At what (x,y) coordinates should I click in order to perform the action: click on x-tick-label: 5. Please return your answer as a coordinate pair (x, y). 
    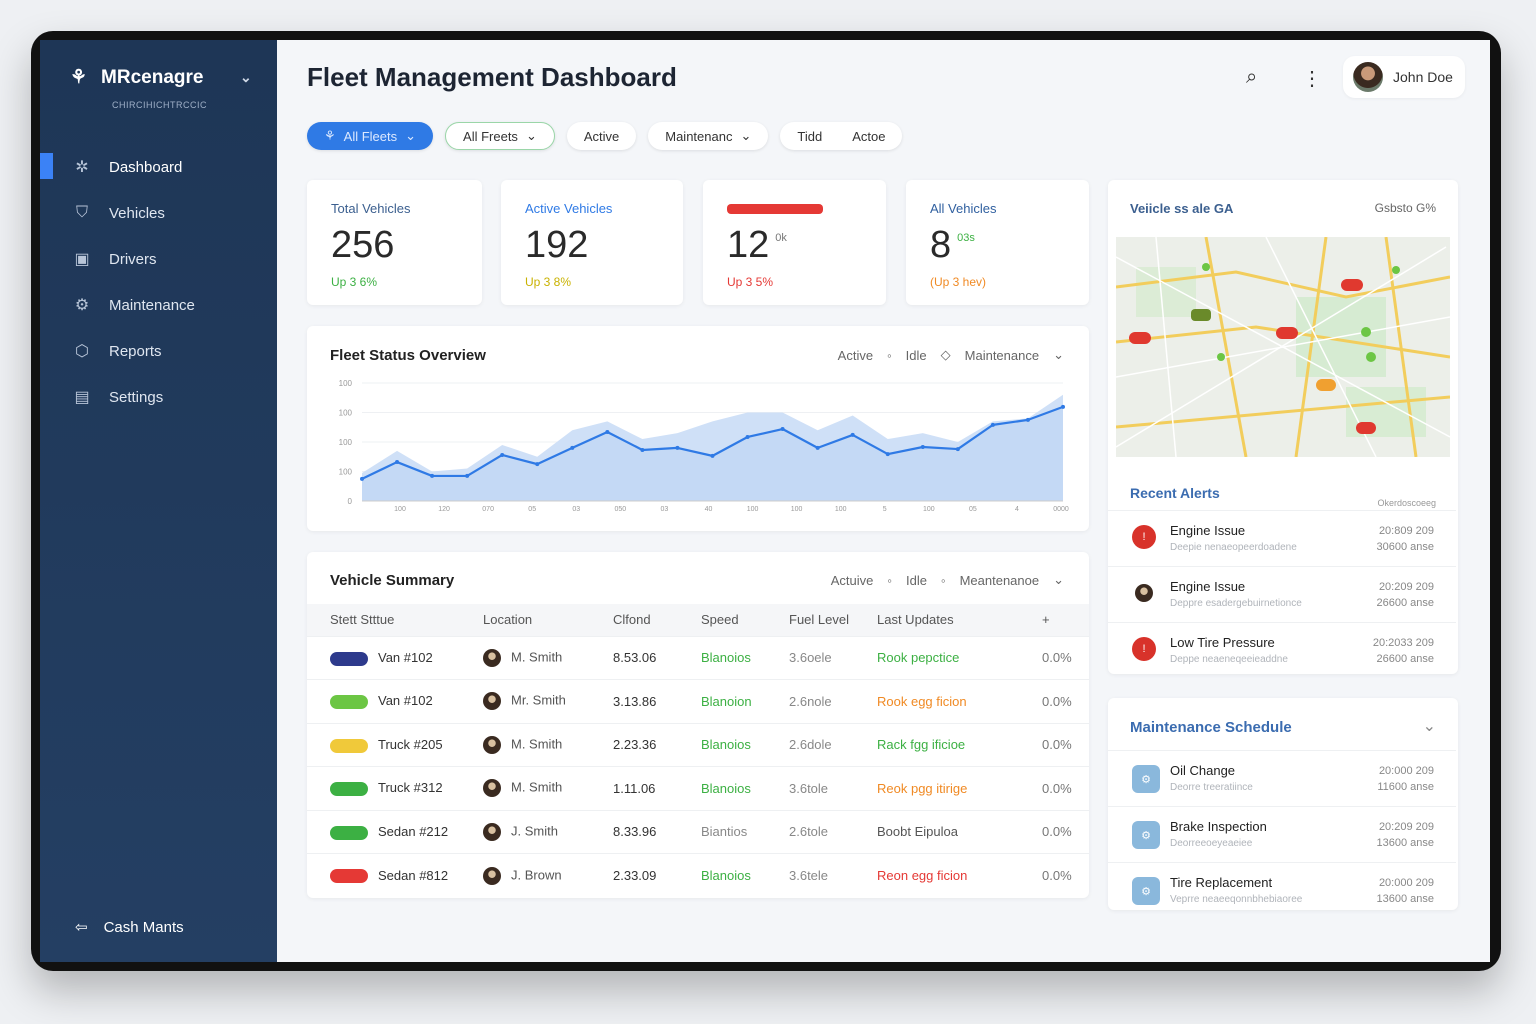
    Looking at the image, I should click on (885, 509).